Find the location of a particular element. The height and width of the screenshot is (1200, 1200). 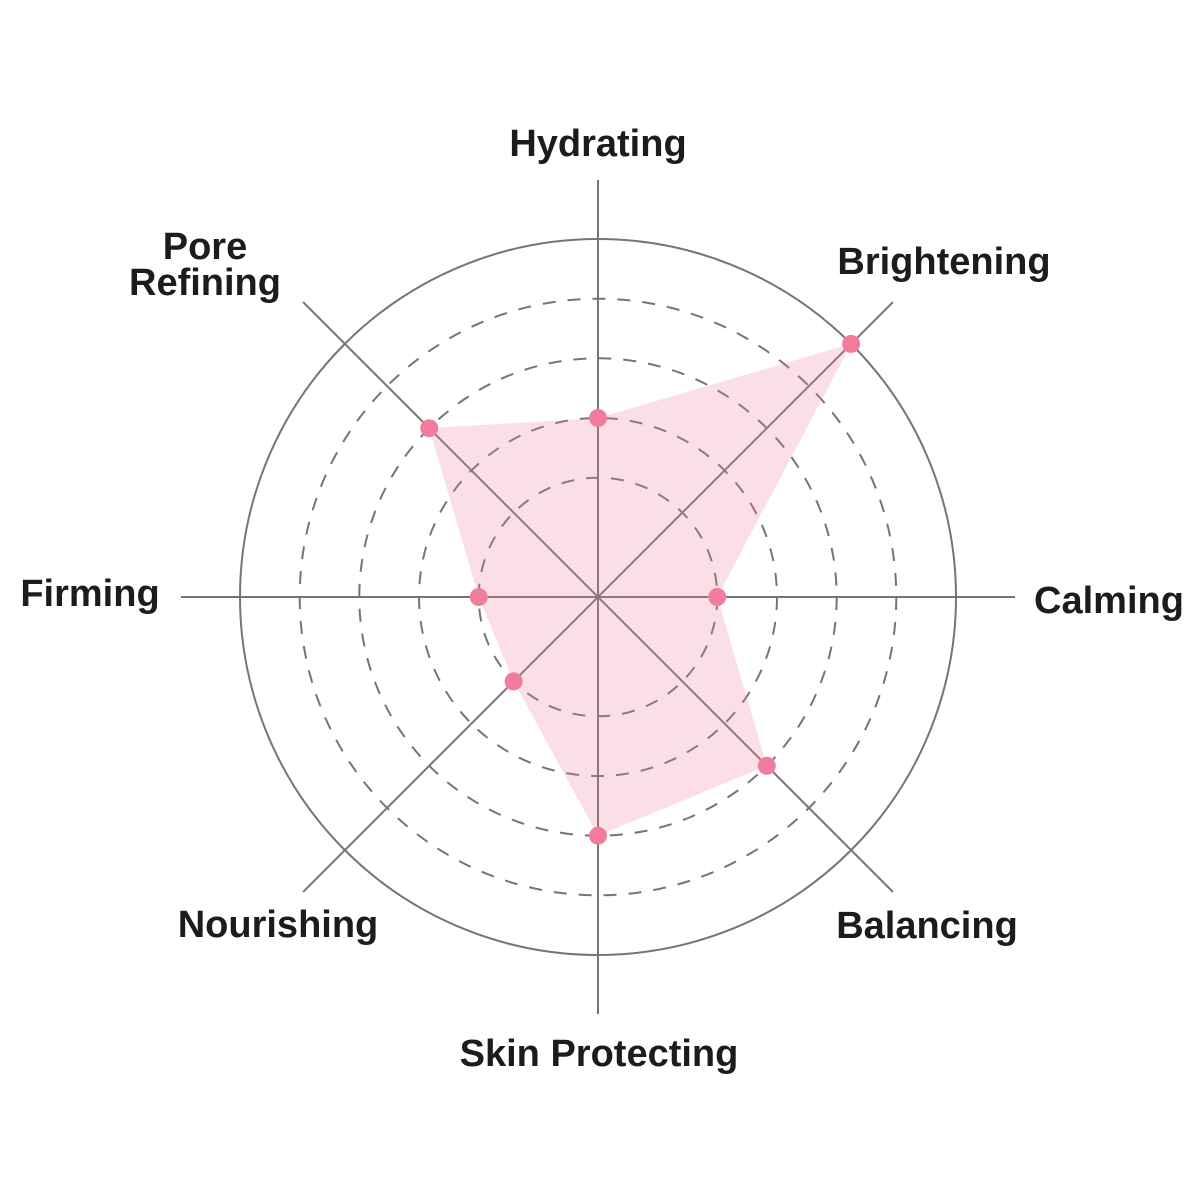

data-point-skin-protecting is located at coordinates (598, 835).